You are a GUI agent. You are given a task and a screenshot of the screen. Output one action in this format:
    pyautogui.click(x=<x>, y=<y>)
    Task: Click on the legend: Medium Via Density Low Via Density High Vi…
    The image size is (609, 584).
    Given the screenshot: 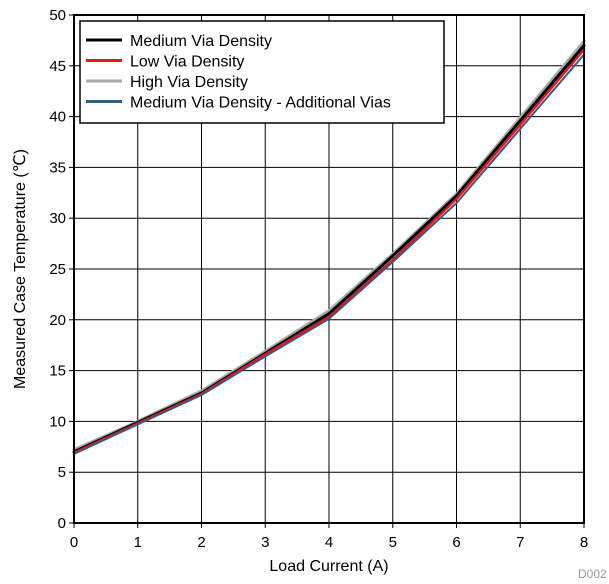 What is the action you would take?
    pyautogui.click(x=262, y=72)
    